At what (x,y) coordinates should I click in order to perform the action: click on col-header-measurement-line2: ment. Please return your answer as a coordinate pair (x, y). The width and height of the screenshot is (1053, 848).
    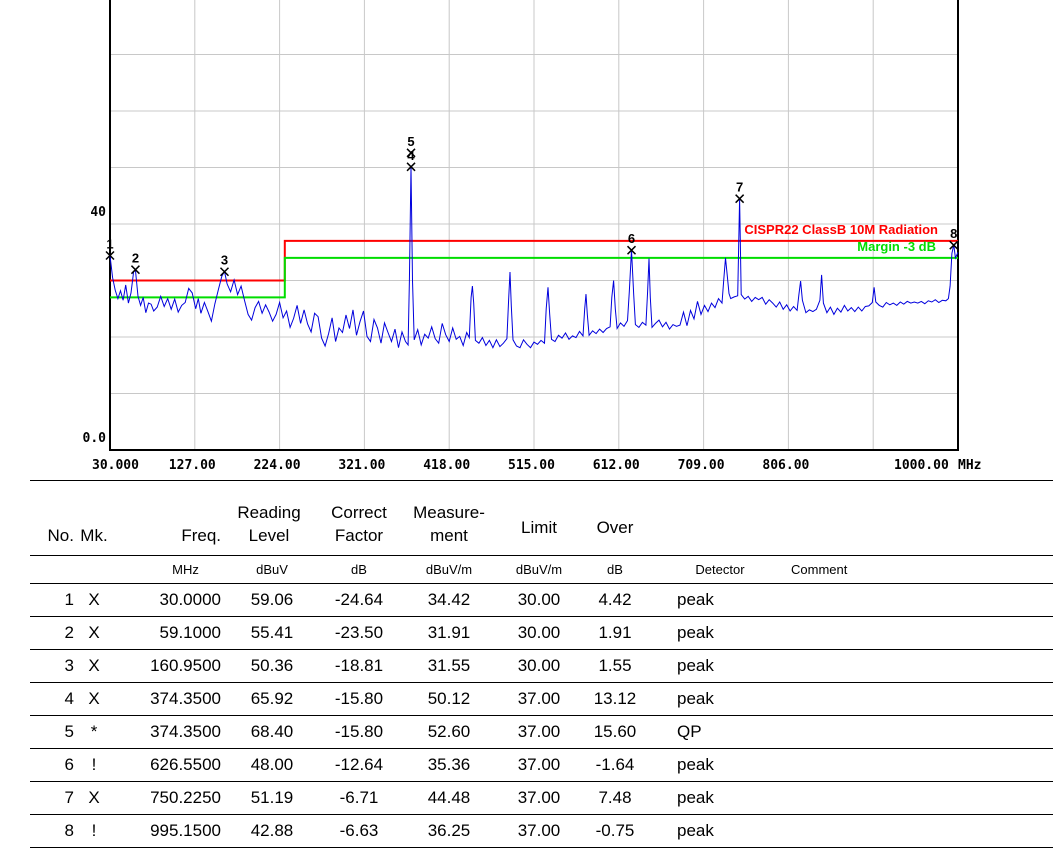
    Looking at the image, I should click on (449, 535).